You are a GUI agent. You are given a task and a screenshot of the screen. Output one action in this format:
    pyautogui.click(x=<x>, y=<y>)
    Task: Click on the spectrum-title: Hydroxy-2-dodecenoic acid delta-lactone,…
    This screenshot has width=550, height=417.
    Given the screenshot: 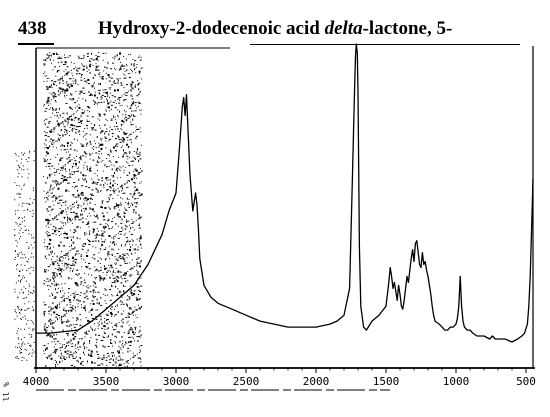 What is the action you would take?
    pyautogui.click(x=275, y=29)
    